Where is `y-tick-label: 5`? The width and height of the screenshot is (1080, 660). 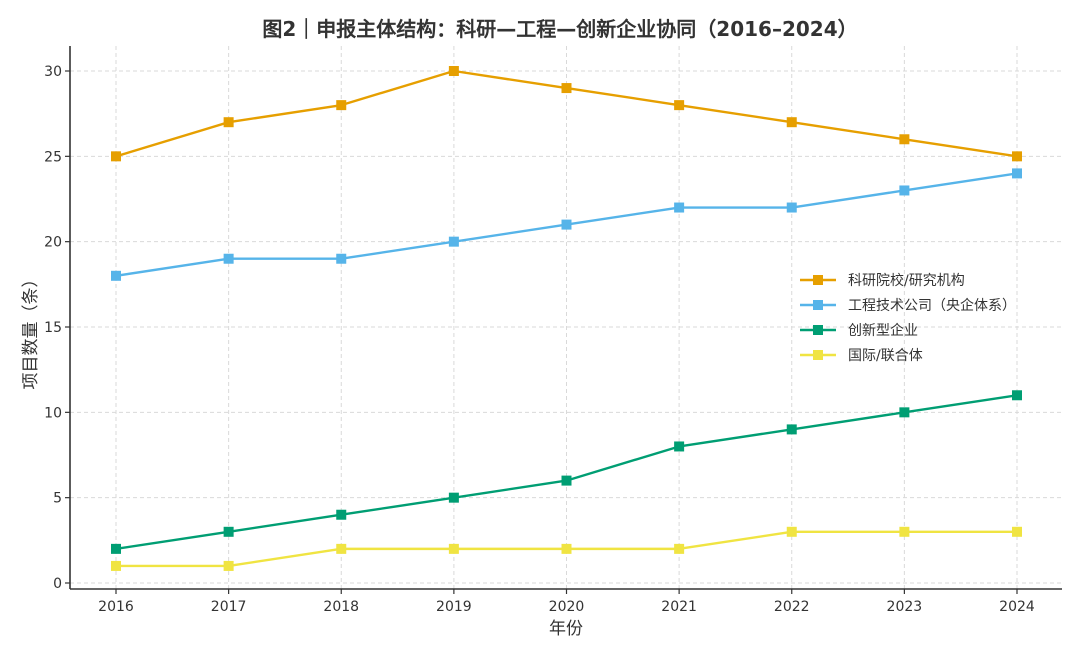 y-tick-label: 5 is located at coordinates (57, 499).